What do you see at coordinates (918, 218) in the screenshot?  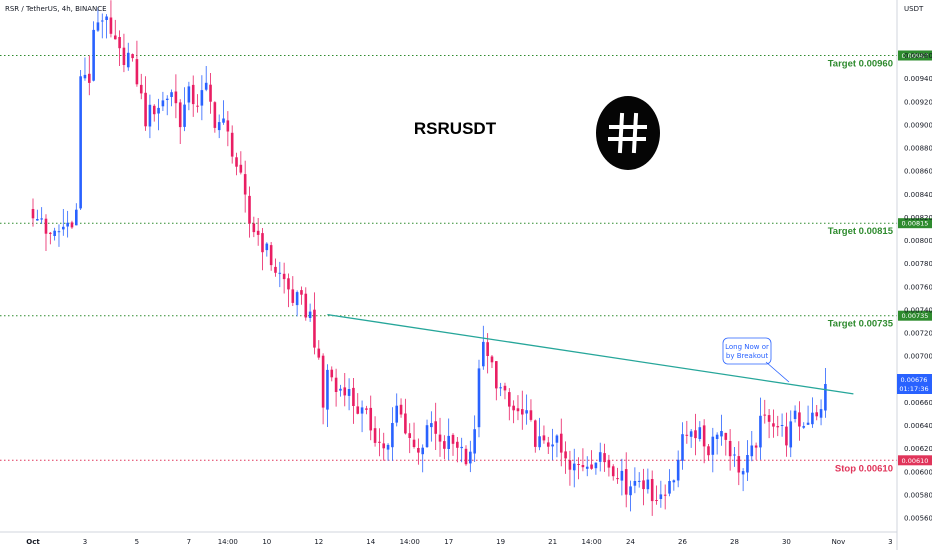 I see `price-tick-label: 0.00820` at bounding box center [918, 218].